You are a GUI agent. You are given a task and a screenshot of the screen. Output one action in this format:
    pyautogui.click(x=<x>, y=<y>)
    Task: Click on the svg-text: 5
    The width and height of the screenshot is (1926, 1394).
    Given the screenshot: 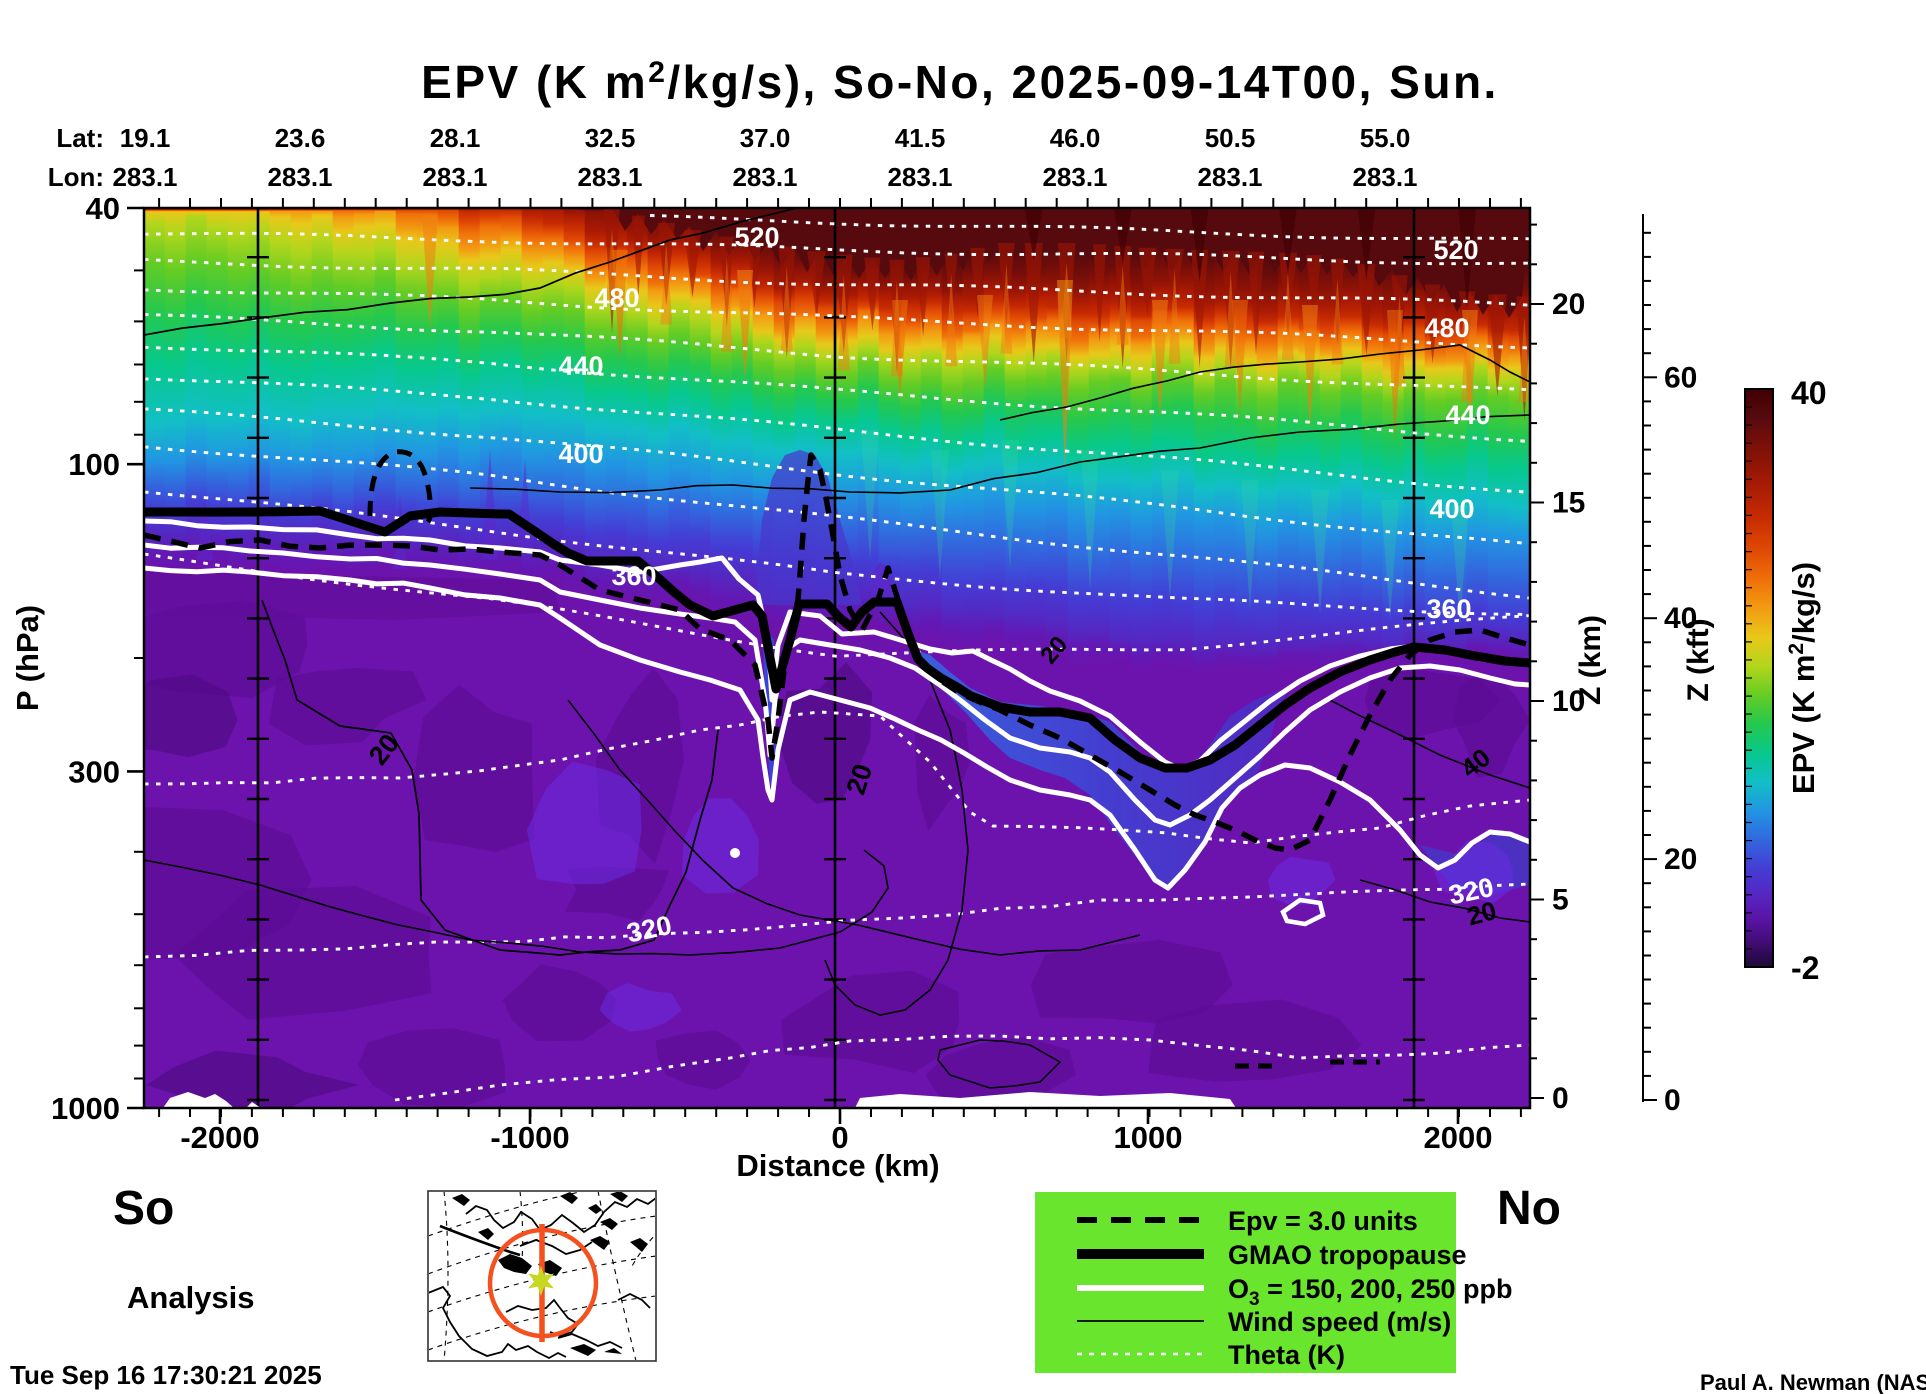 What is the action you would take?
    pyautogui.click(x=1560, y=900)
    